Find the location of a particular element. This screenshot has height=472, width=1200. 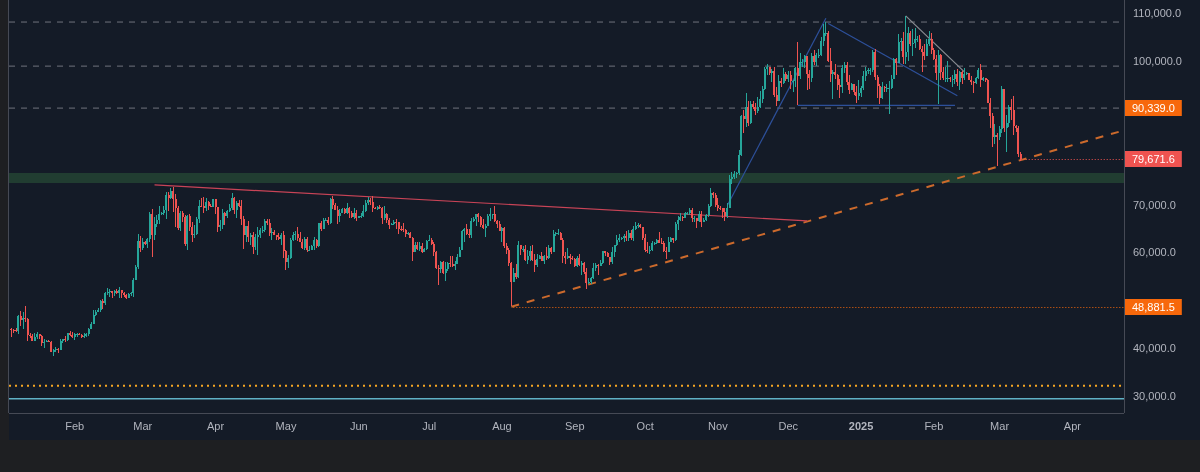

ref-line-label: 90,339.0 is located at coordinates (1153, 107).